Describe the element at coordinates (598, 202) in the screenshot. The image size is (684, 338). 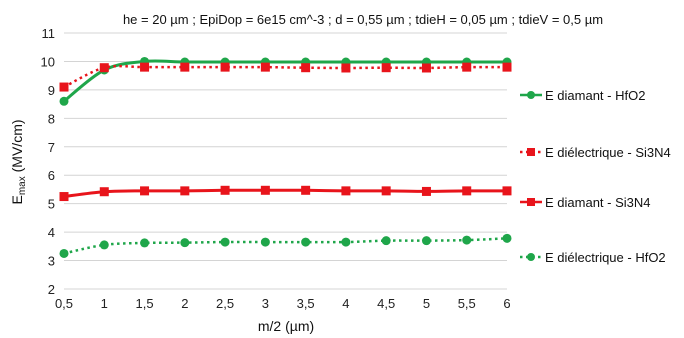
I see `legend-label-3: E diamant - Si3N4` at that location.